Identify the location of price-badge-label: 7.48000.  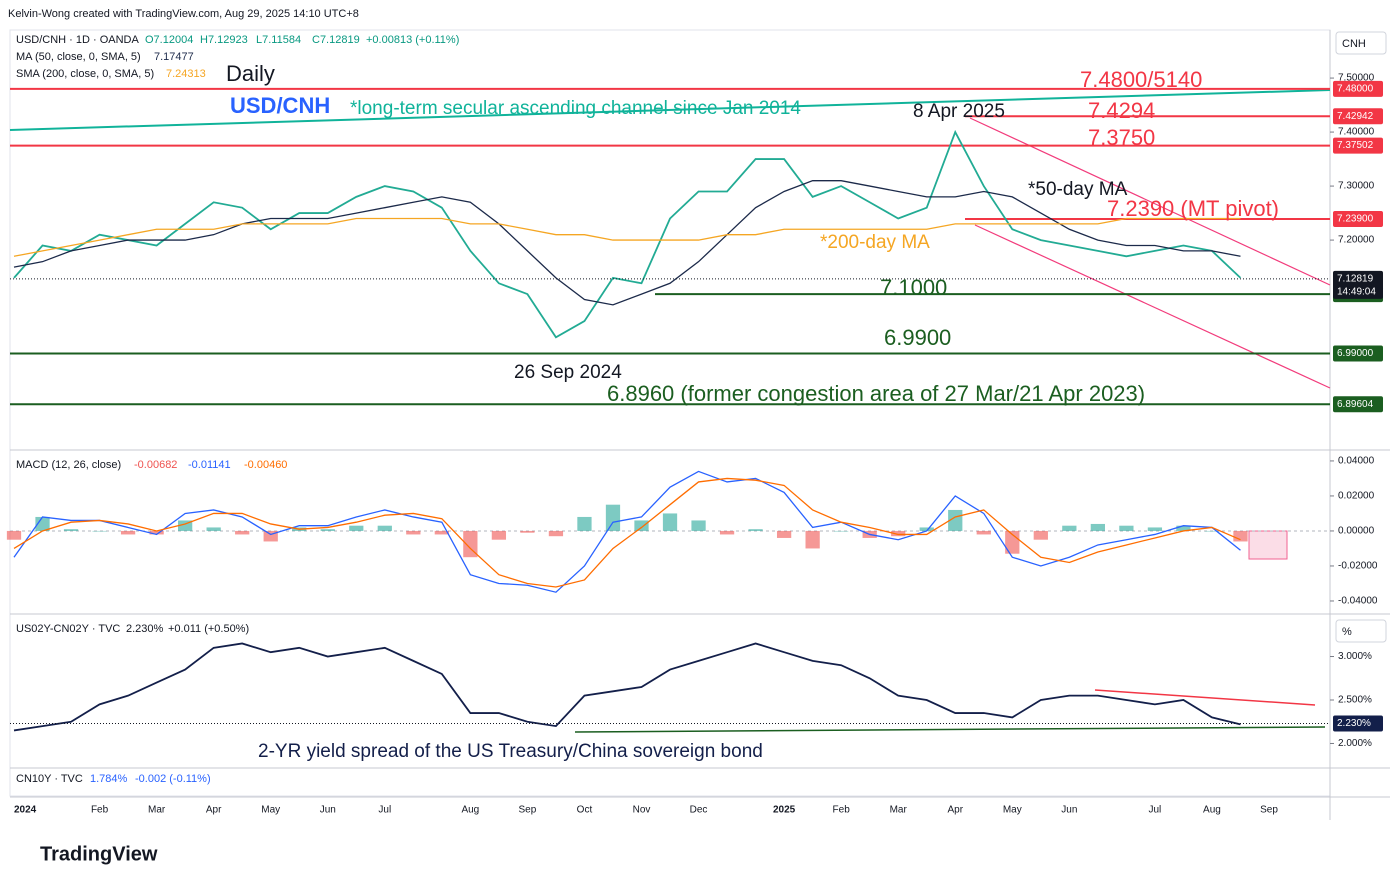
(1355, 89).